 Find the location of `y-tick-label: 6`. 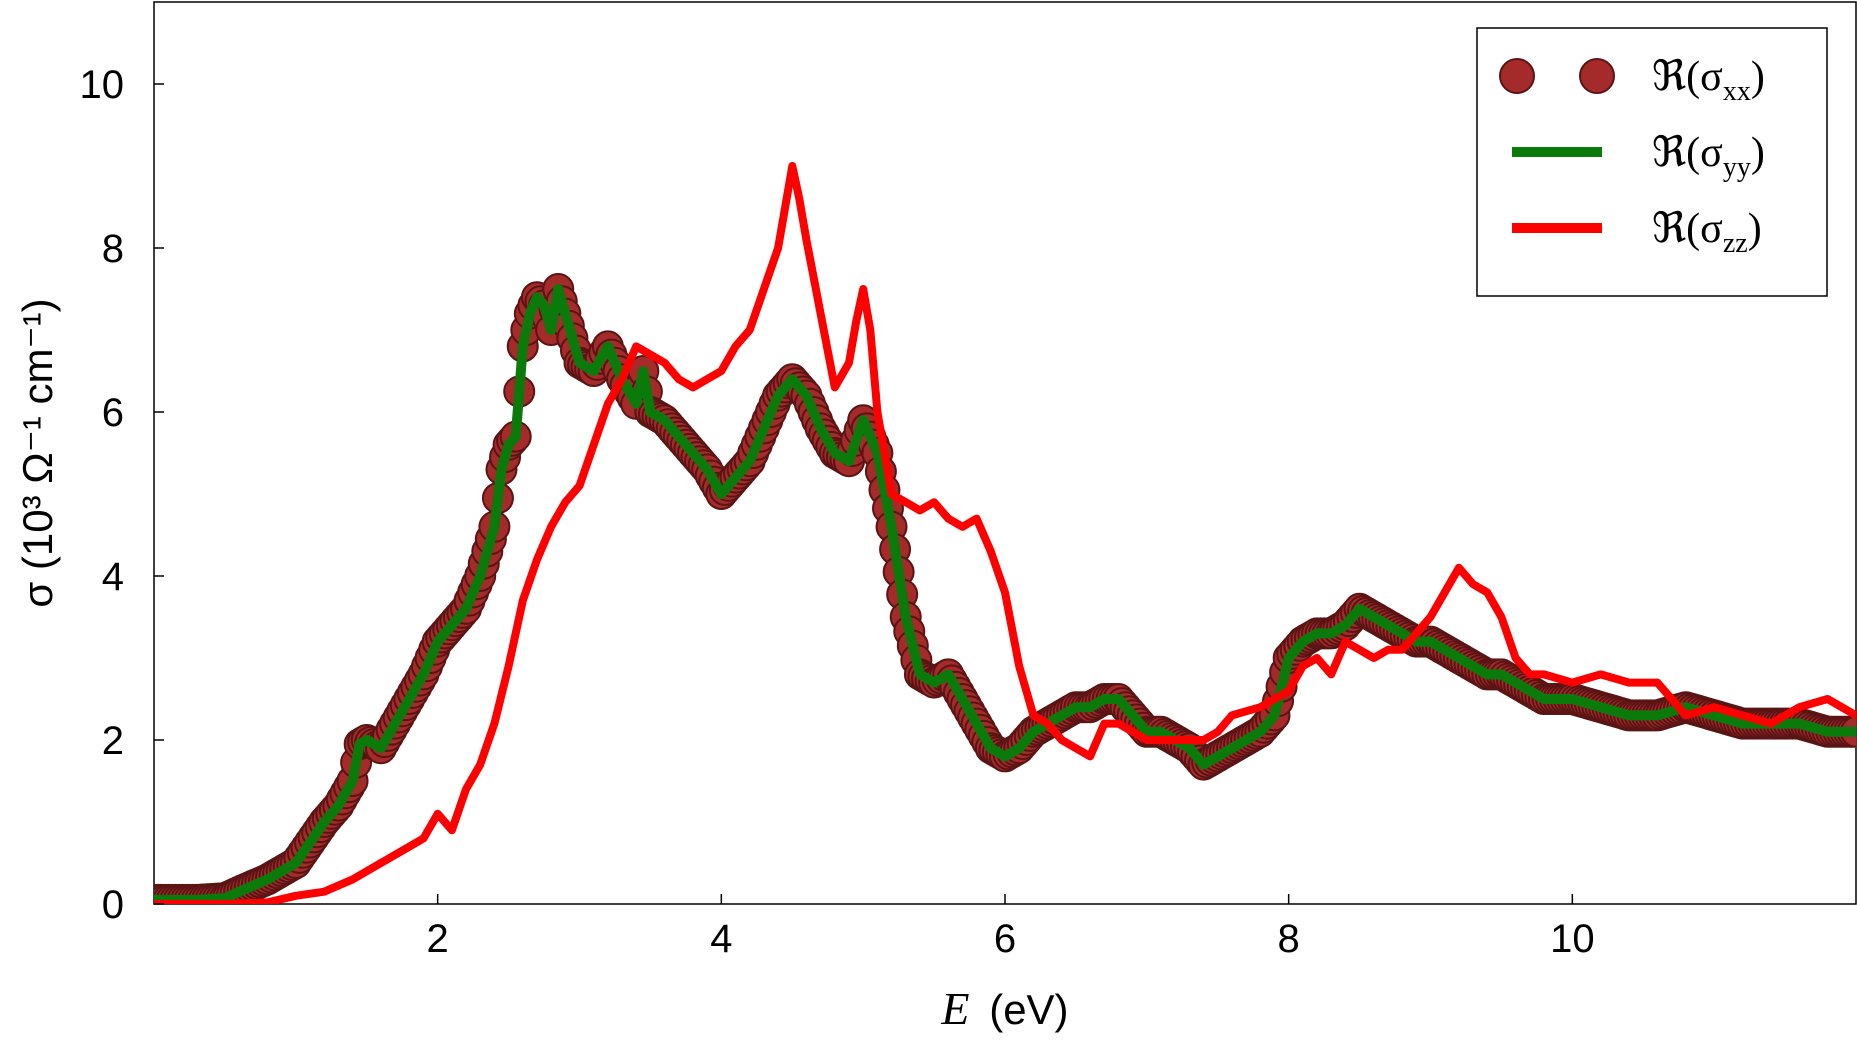

y-tick-label: 6 is located at coordinates (113, 413).